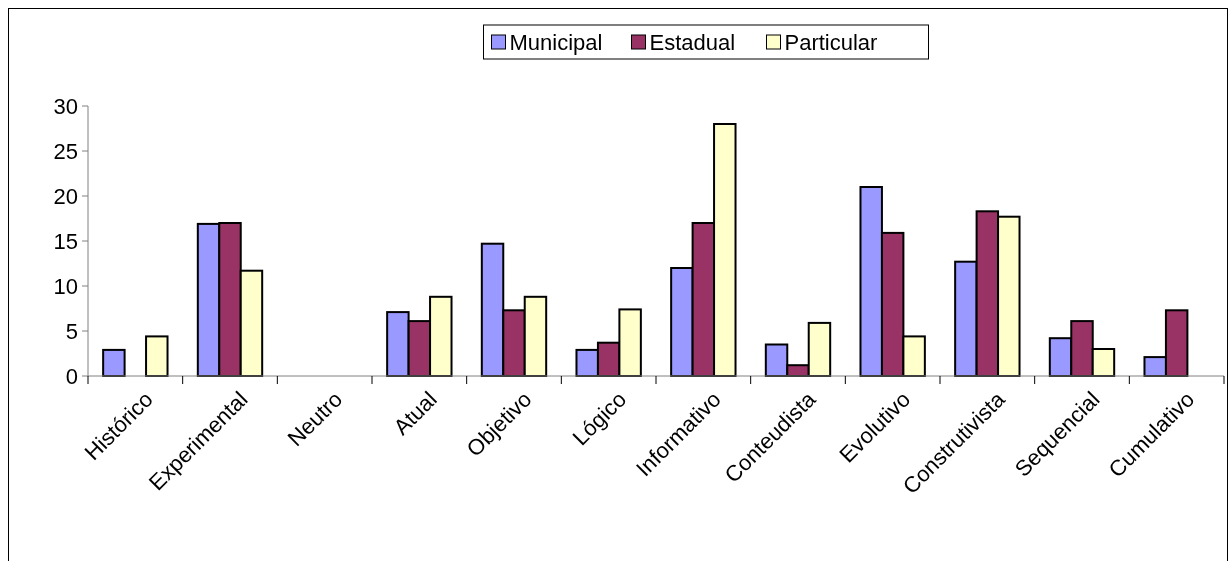 The height and width of the screenshot is (561, 1232). Describe the element at coordinates (556, 42) in the screenshot. I see `legend-label: Municipal` at that location.